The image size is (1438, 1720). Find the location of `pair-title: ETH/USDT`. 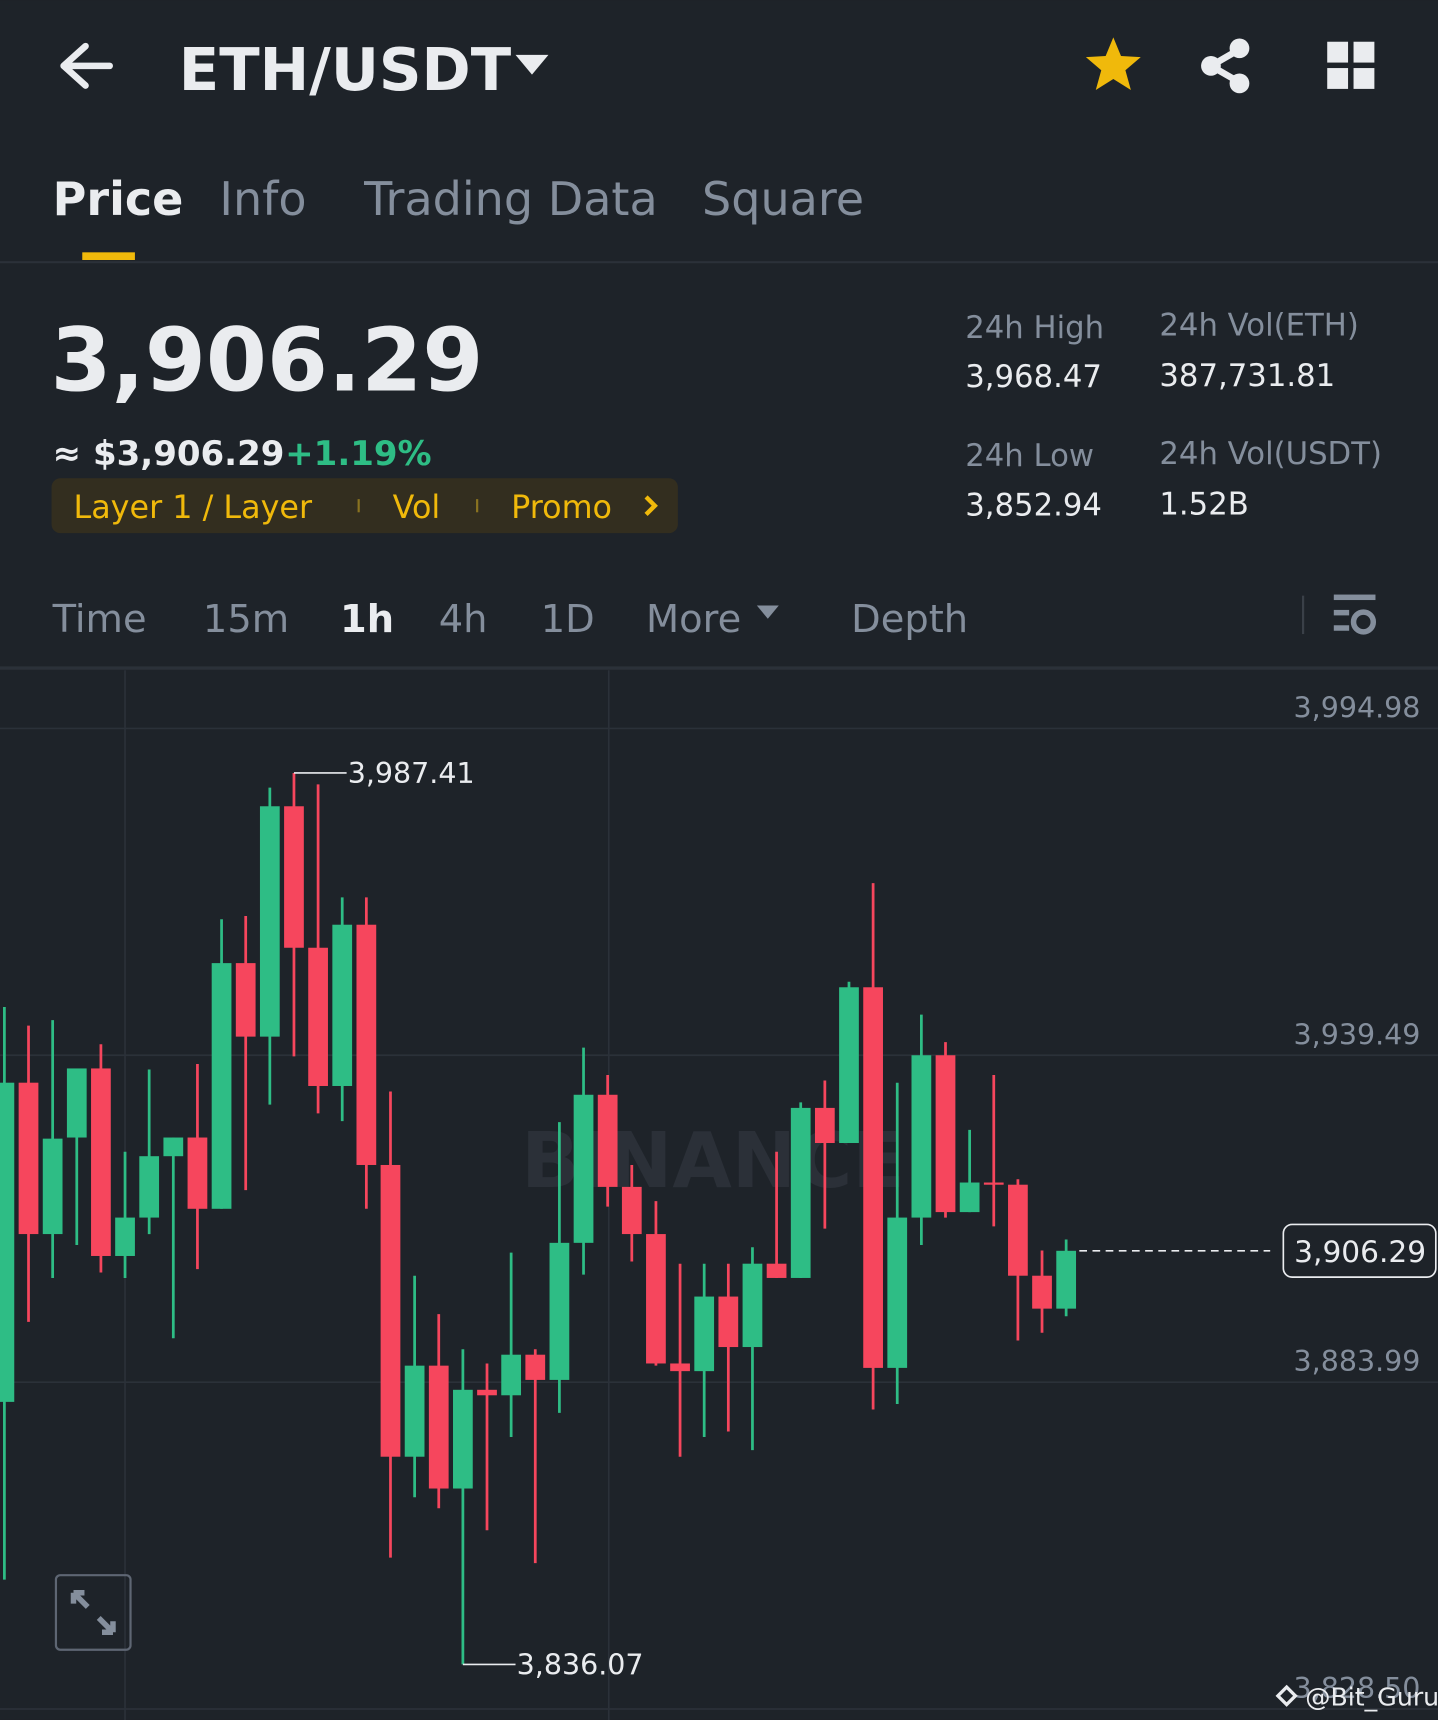

pair-title: ETH/USDT is located at coordinates (345, 69).